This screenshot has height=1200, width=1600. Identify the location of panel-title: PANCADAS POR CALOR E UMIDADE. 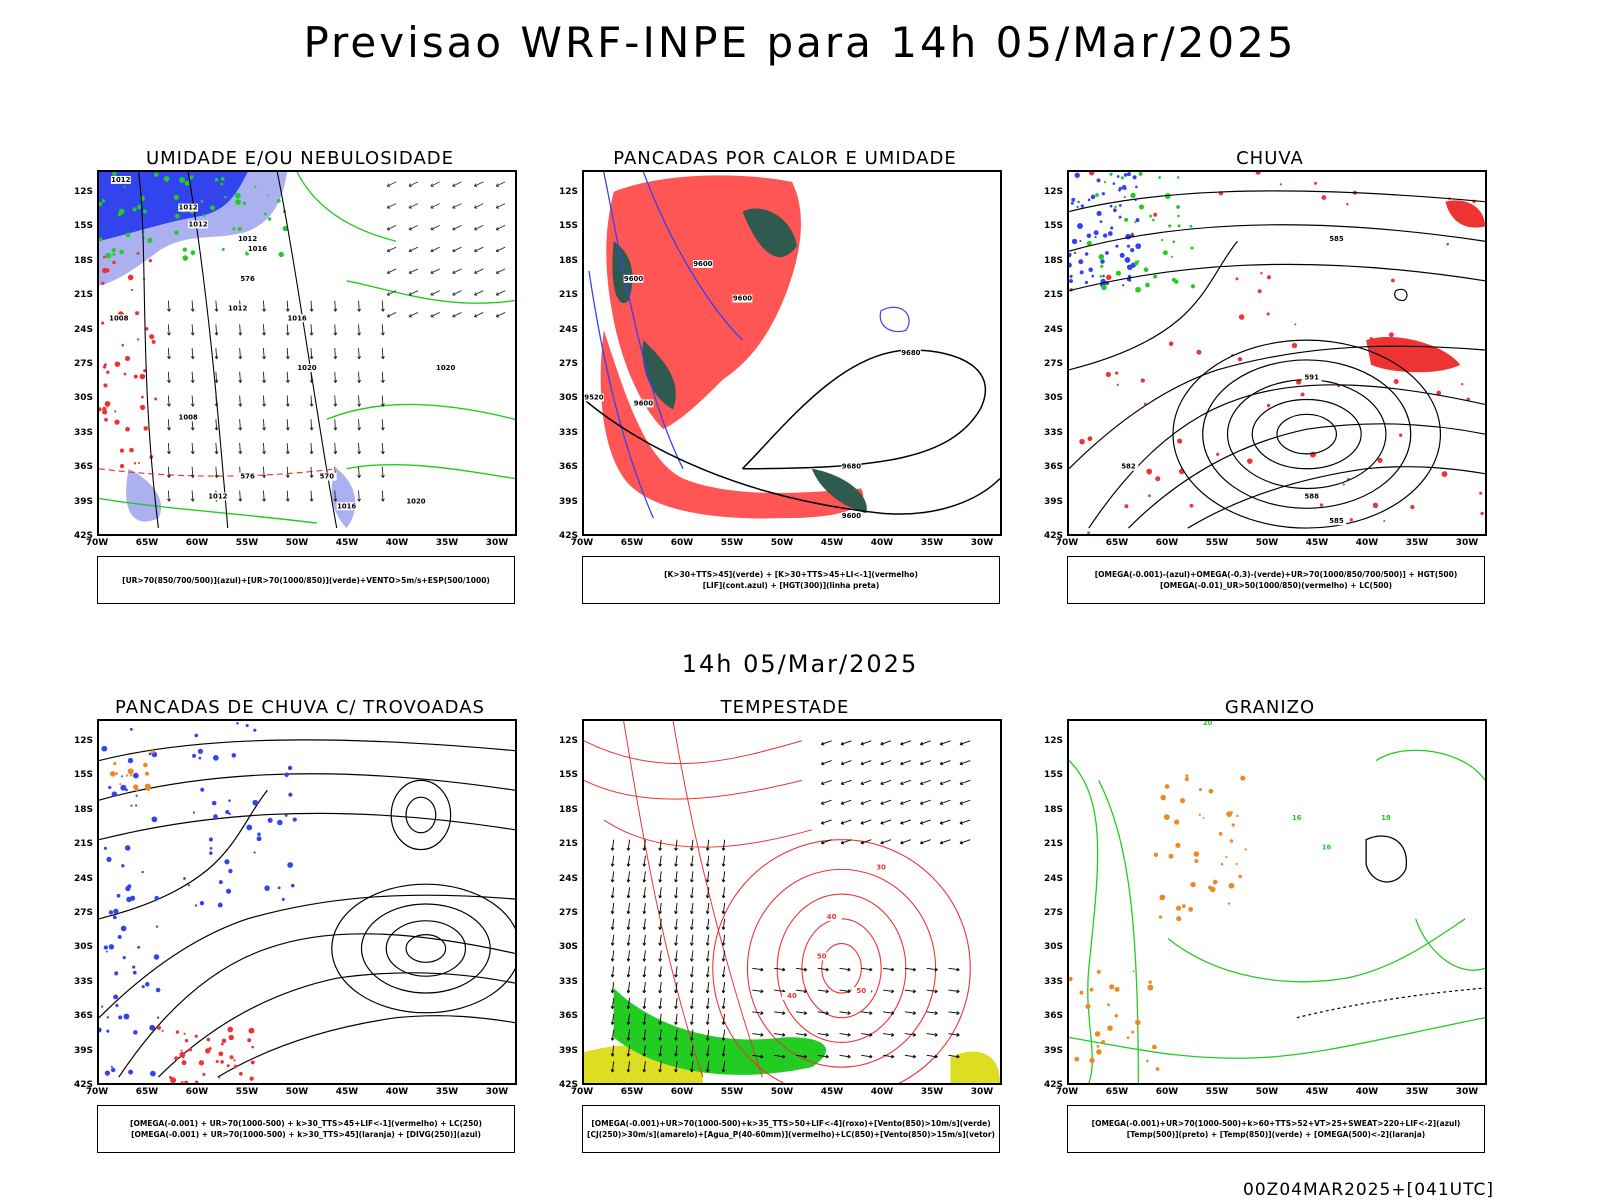
(785, 158).